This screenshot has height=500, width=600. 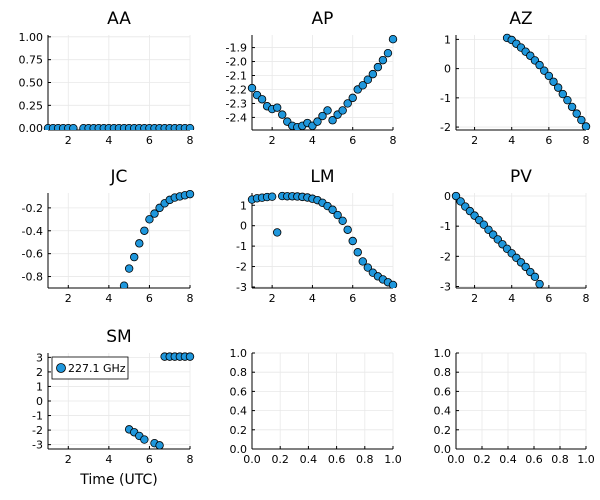 I want to click on subplot-title: LM, so click(x=322, y=177).